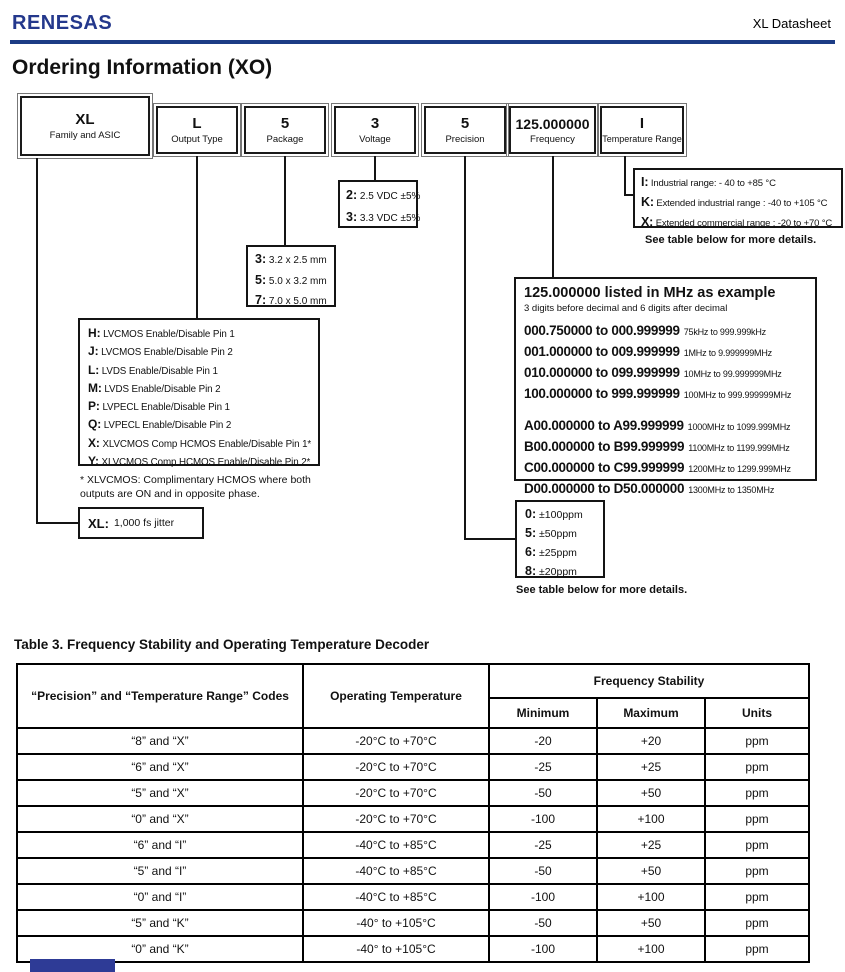 The height and width of the screenshot is (972, 845). Describe the element at coordinates (465, 130) in the screenshot. I see `pn-box-precision: 5 Precision` at that location.